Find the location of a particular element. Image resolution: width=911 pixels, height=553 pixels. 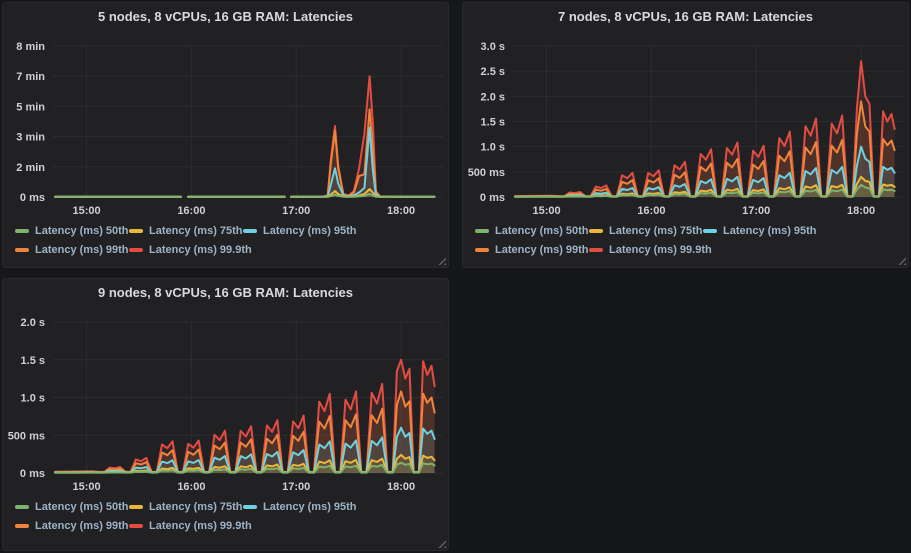

series-line-p95 is located at coordinates (705, 171).